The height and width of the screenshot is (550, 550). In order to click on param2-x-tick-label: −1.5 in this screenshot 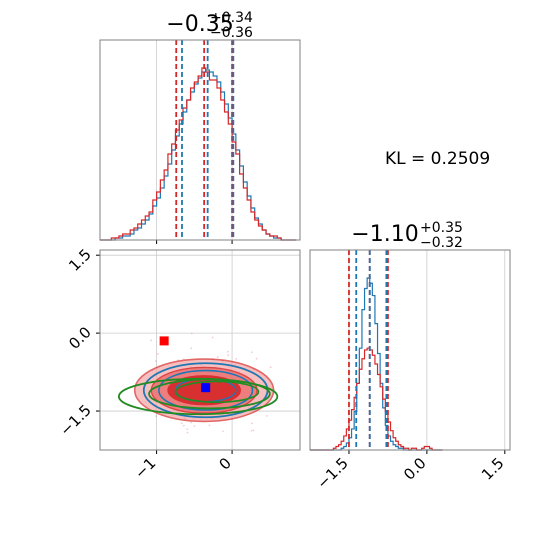, I will do `click(332, 473)`.